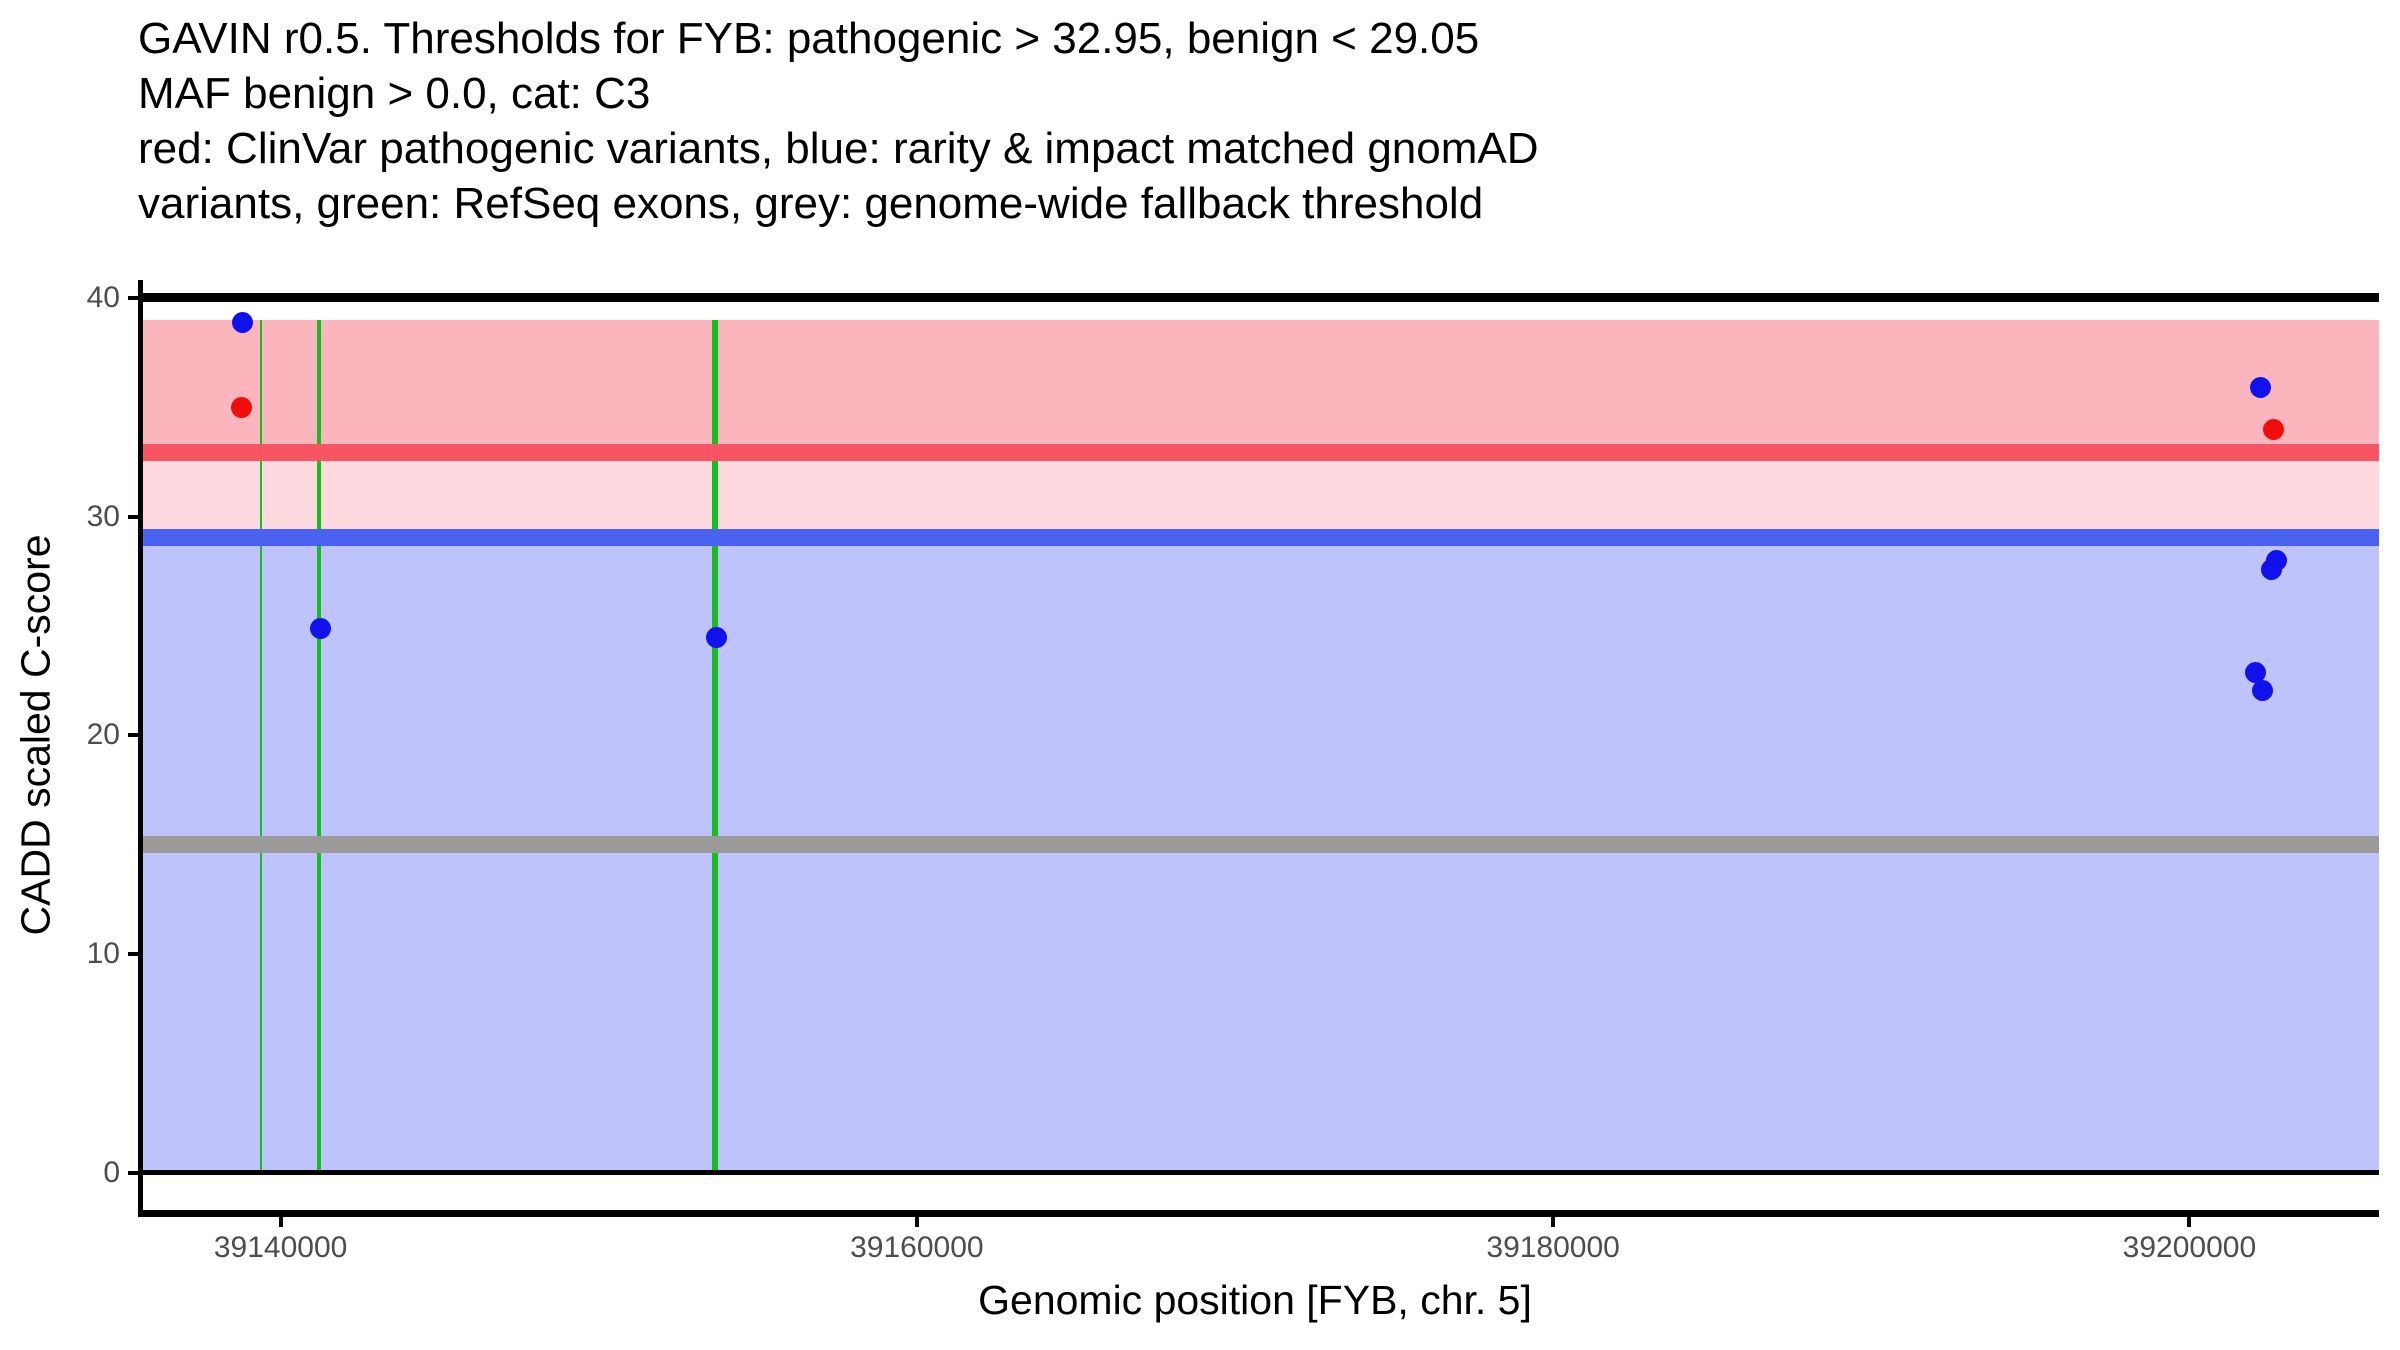  I want to click on x-tick-label: 39160000, so click(917, 1247).